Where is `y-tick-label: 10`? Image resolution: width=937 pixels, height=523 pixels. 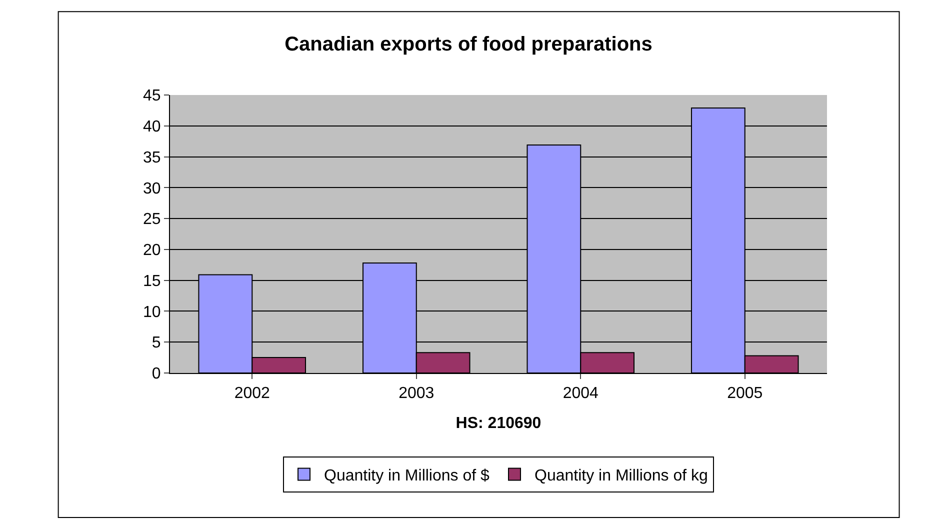
y-tick-label: 10 is located at coordinates (152, 312).